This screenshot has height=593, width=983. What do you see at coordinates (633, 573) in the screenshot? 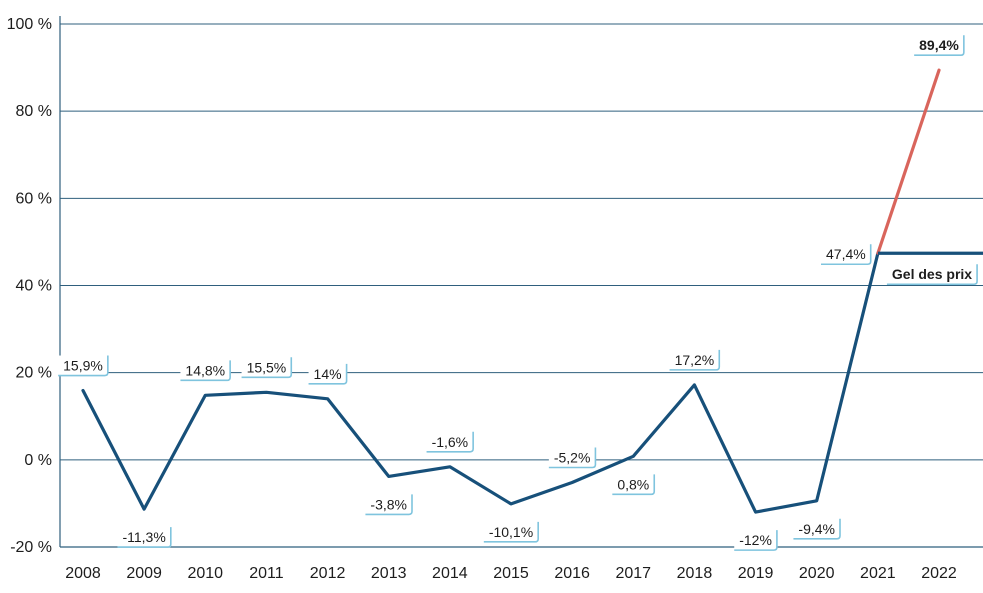
I see `x-tick-label: 2017` at bounding box center [633, 573].